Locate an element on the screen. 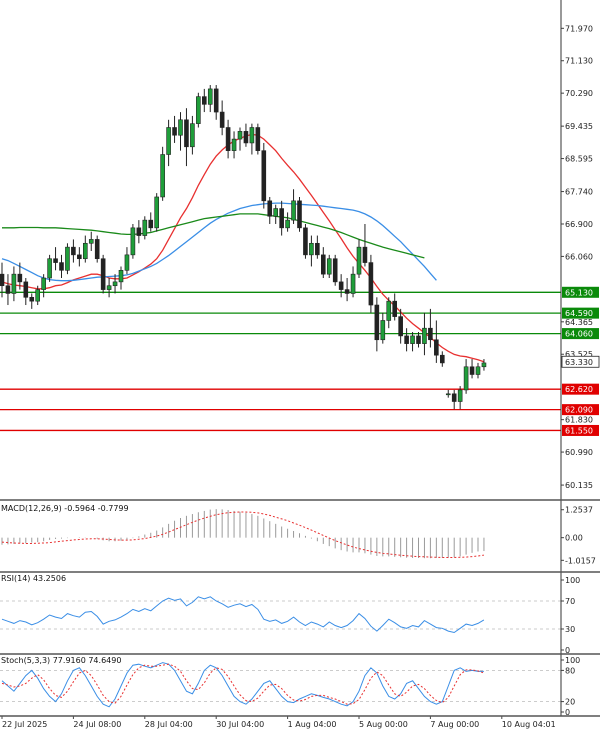  stochastic-tick-label: 20 is located at coordinates (570, 702).